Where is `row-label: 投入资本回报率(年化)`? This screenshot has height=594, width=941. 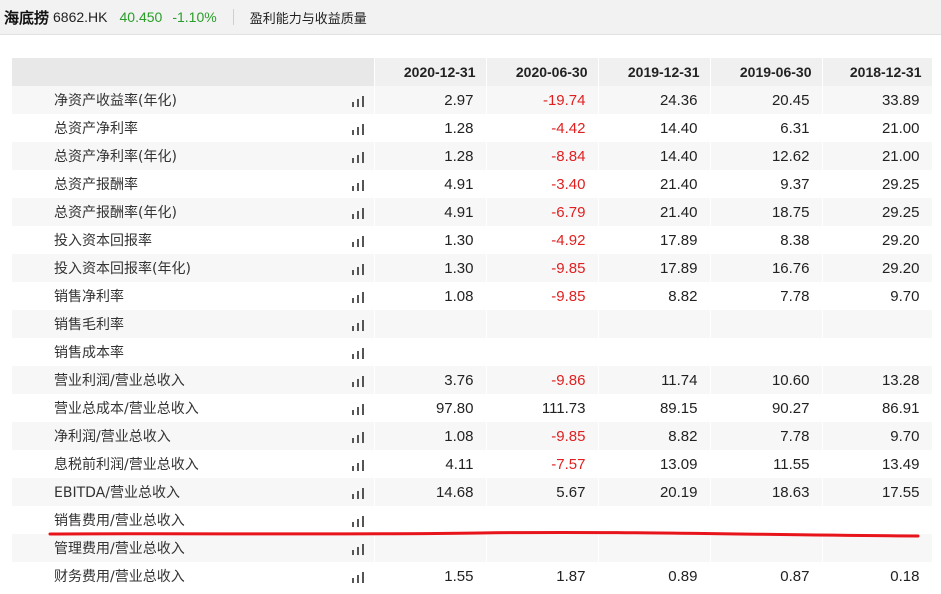 row-label: 投入资本回报率(年化) is located at coordinates (122, 269).